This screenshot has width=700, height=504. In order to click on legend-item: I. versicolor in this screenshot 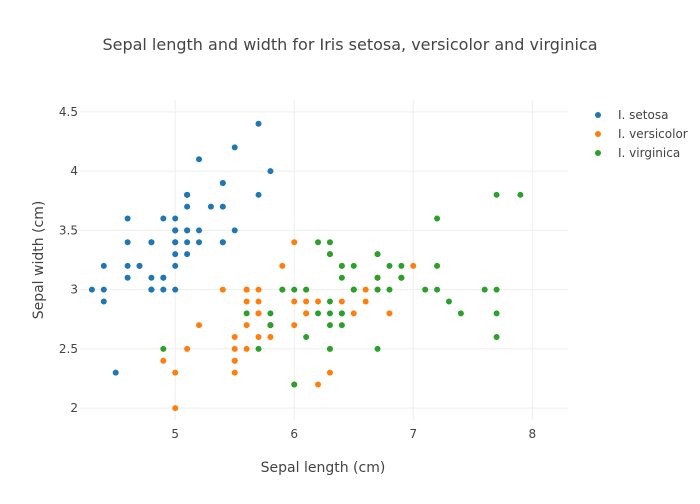, I will do `click(641, 134)`.